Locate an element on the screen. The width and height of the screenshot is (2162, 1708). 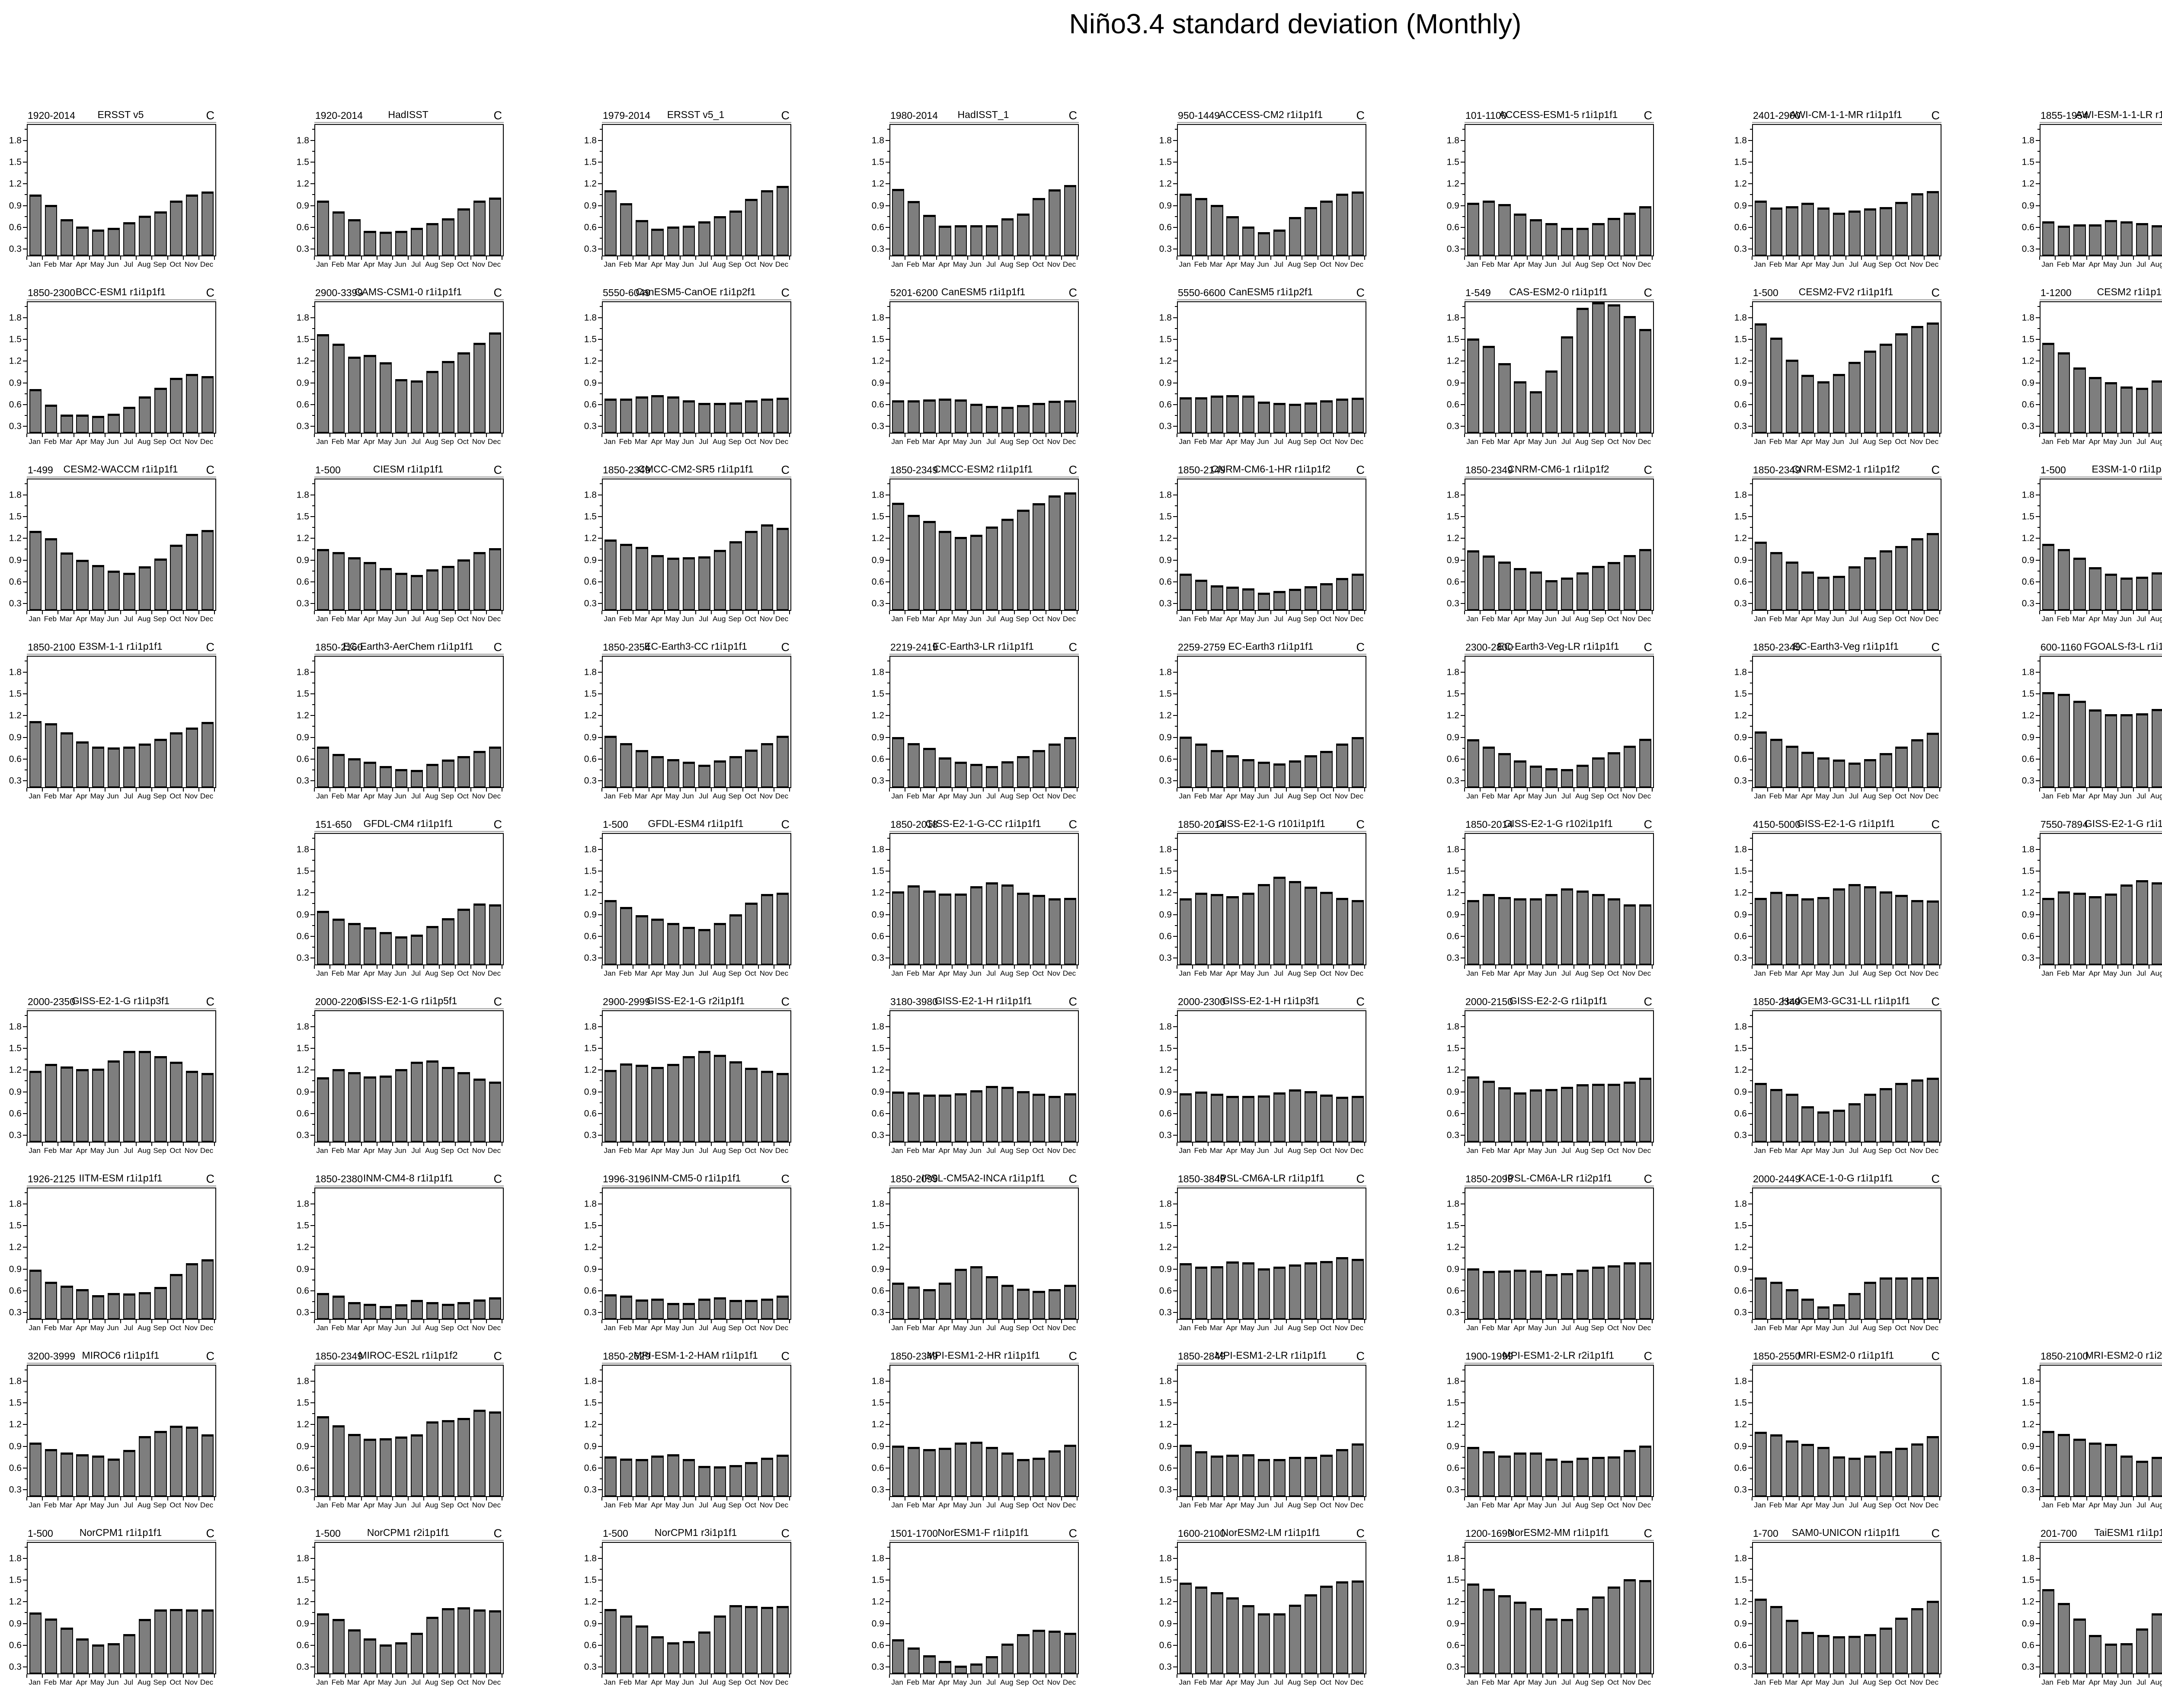
y-tick-label: 0.3 is located at coordinates (302, 958).